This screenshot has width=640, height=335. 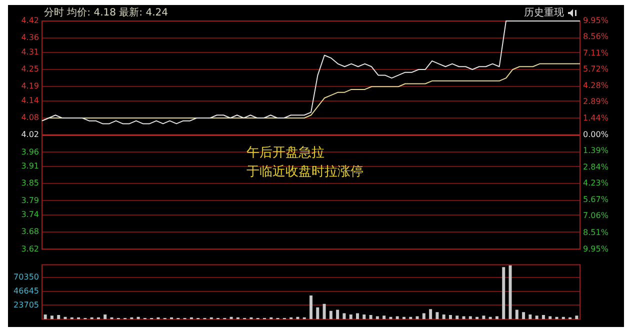 What do you see at coordinates (30, 200) in the screenshot?
I see `y-tick-label: 3.79` at bounding box center [30, 200].